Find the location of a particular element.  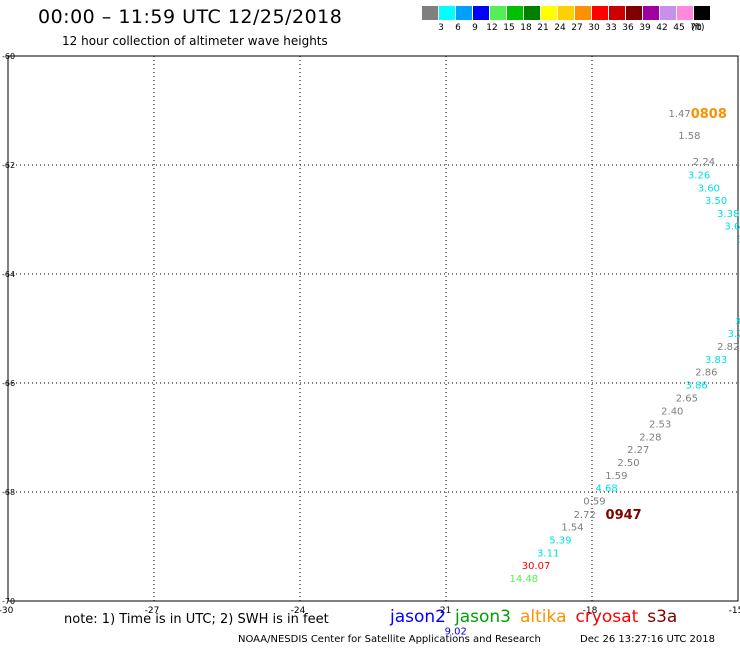

wave-height-value: 3.86 is located at coordinates (697, 386).